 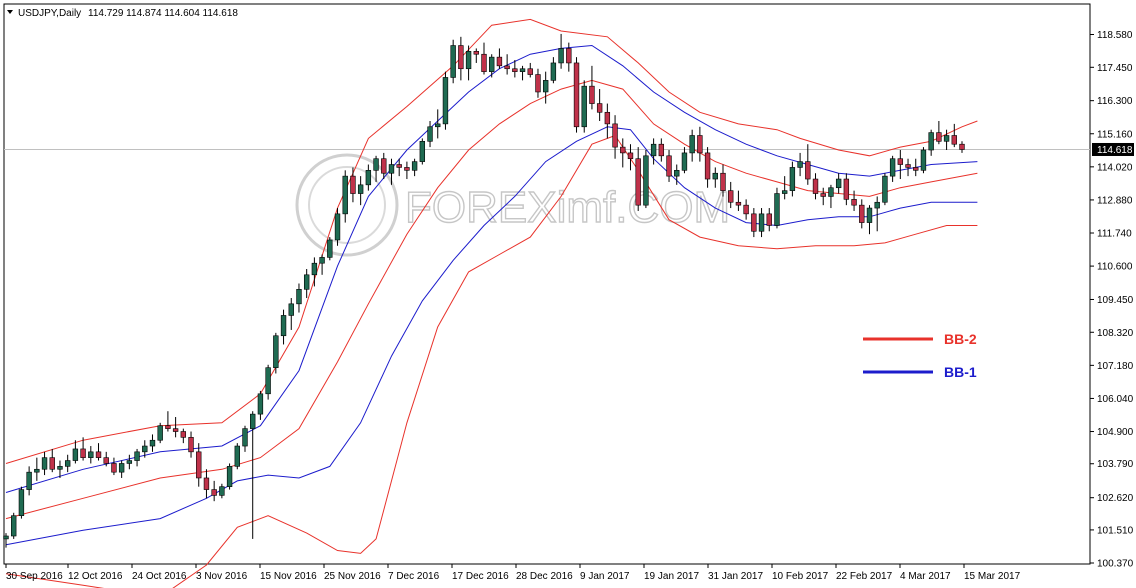 I want to click on triangle-down-icon, so click(x=10, y=12).